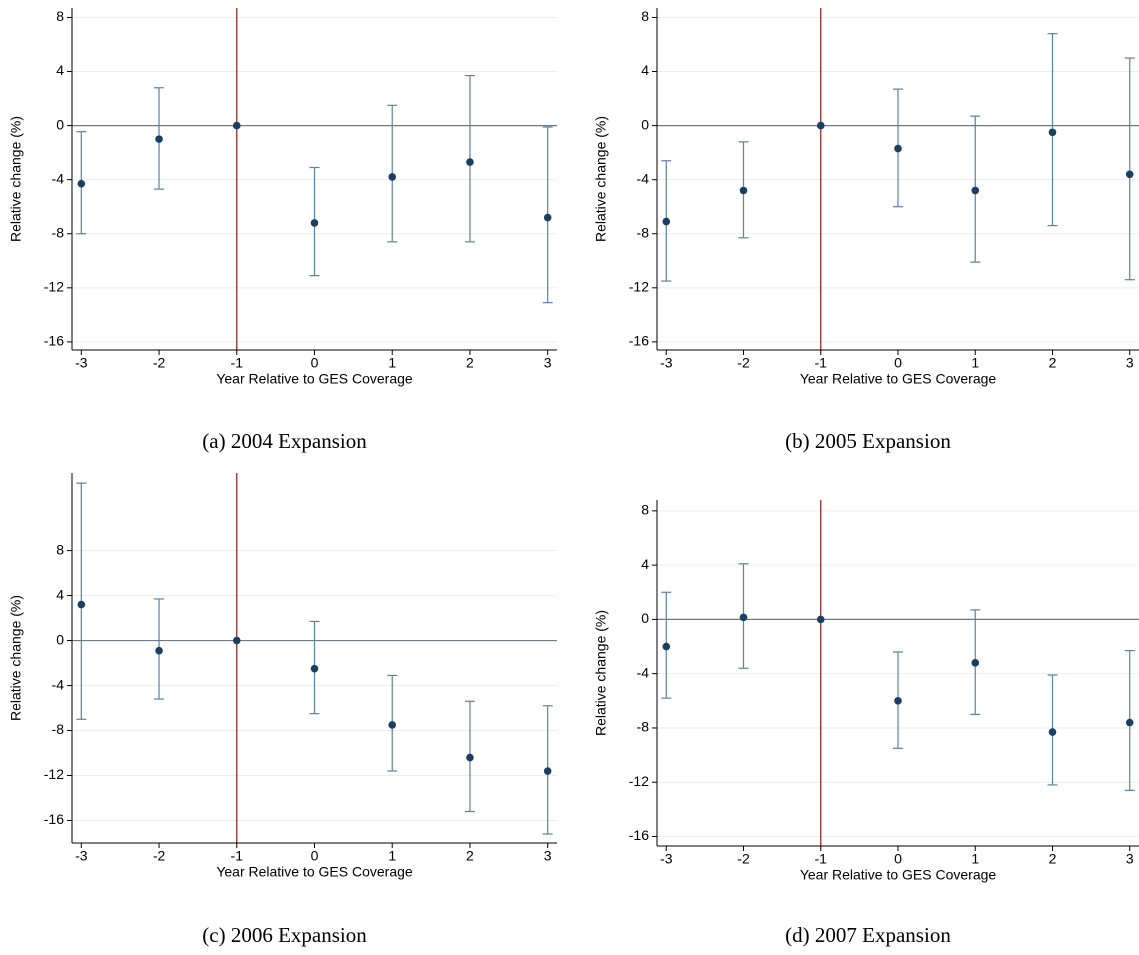 Image resolution: width=1139 pixels, height=955 pixels. I want to click on caption: (c) 2006 Expansion, so click(284, 935).